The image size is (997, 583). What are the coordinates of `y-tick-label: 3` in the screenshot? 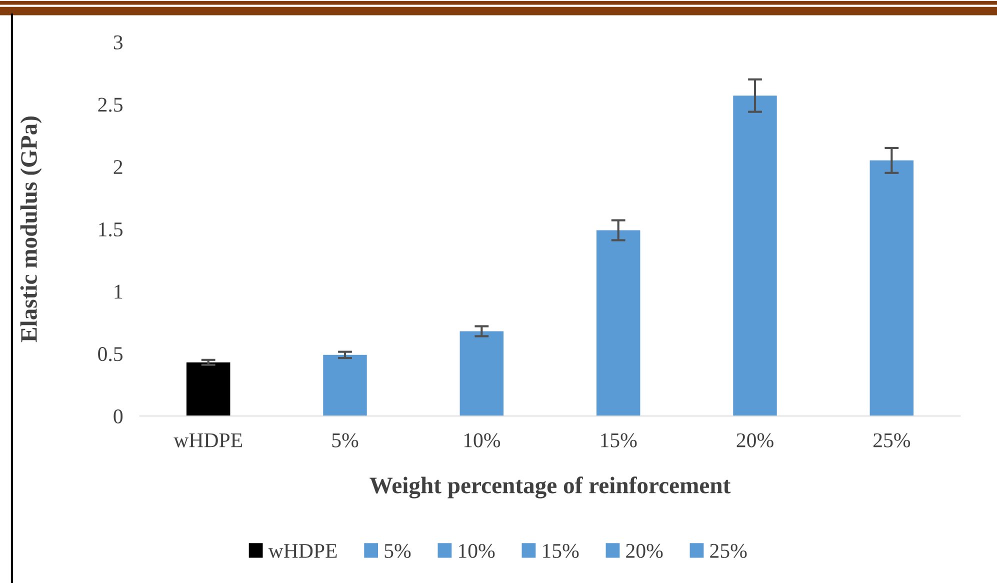 It's located at (118, 42).